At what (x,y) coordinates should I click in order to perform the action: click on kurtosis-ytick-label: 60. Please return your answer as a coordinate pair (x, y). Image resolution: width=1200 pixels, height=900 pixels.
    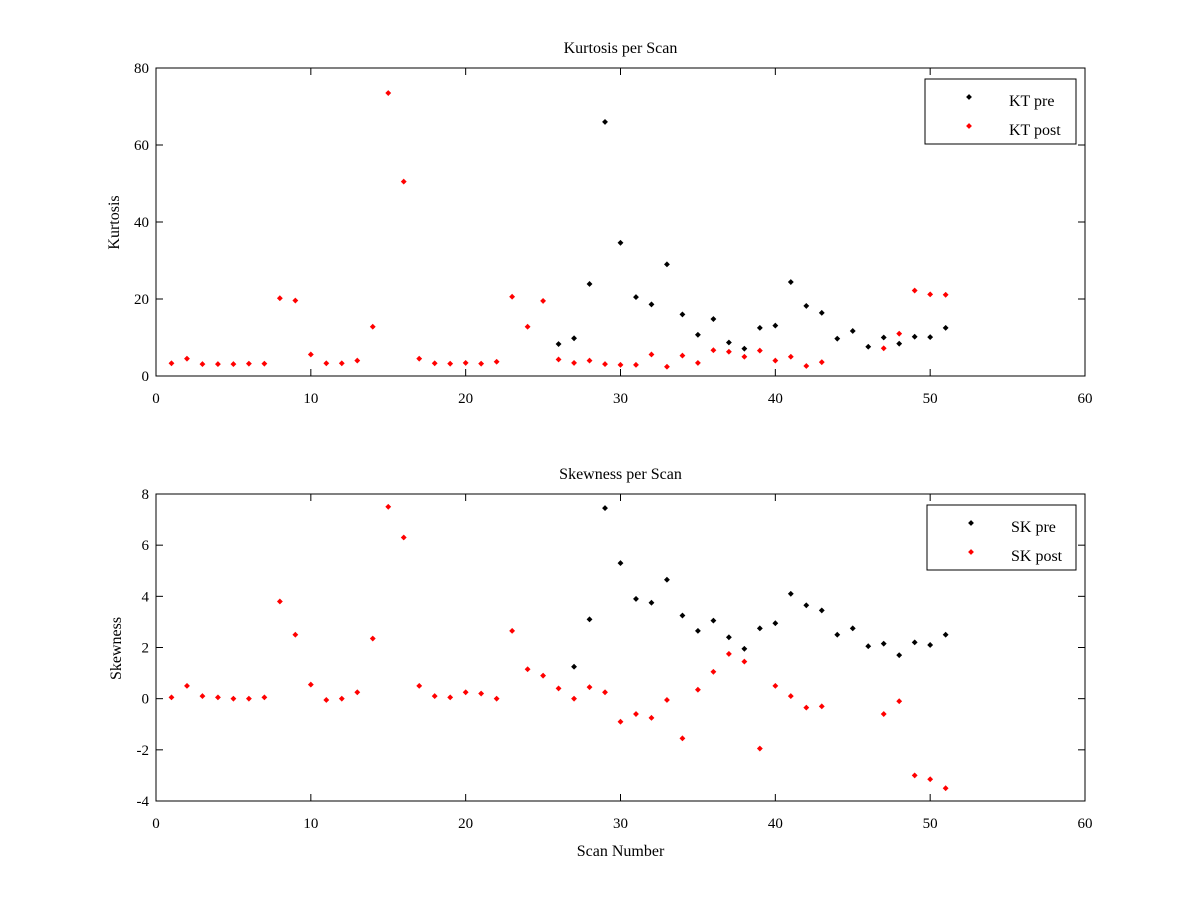
    Looking at the image, I should click on (141, 146).